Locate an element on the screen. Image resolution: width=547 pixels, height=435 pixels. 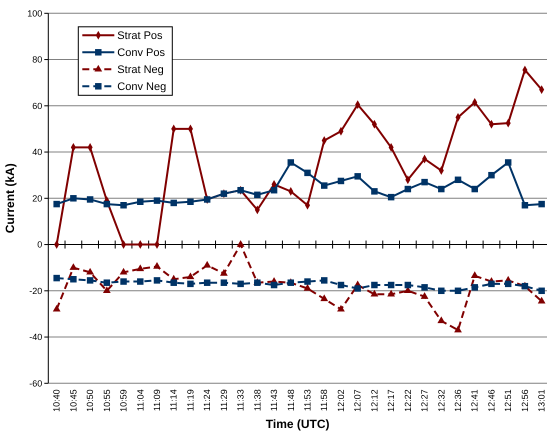
x-tick-label: 12:12 is located at coordinates (374, 400).